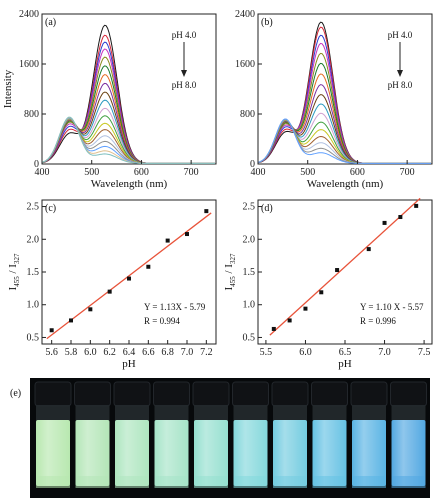  I want to click on plot-frame, so click(129, 89).